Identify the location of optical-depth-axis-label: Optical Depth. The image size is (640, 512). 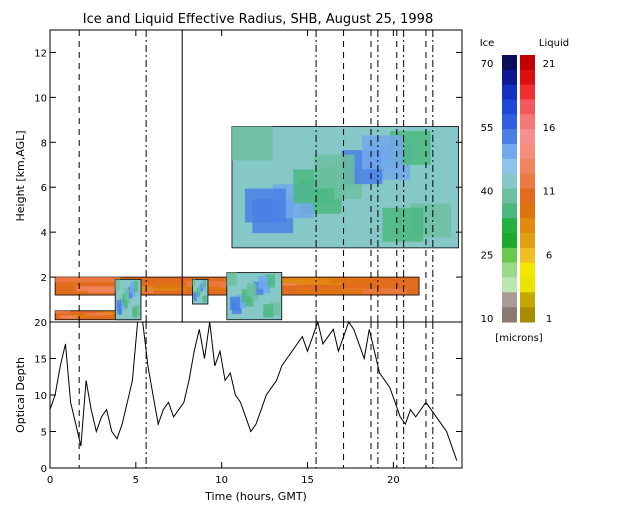
(20, 395).